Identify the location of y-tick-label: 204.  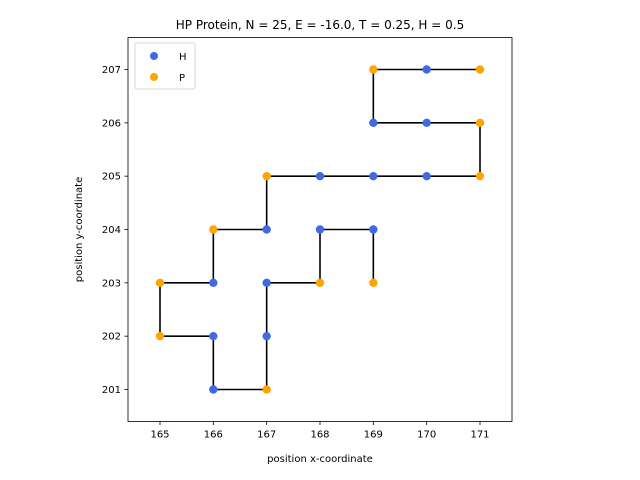
(111, 230).